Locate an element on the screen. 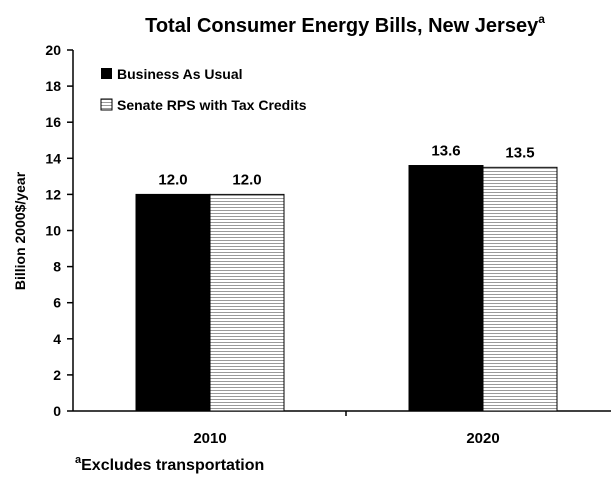 The width and height of the screenshot is (611, 478). x-tick-labels: 2010 2020 is located at coordinates (346, 438).